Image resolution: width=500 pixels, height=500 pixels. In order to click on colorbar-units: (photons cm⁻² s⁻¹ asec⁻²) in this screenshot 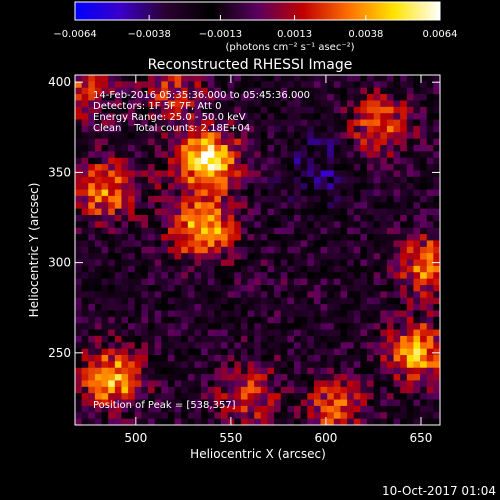, I will do `click(289, 47)`.